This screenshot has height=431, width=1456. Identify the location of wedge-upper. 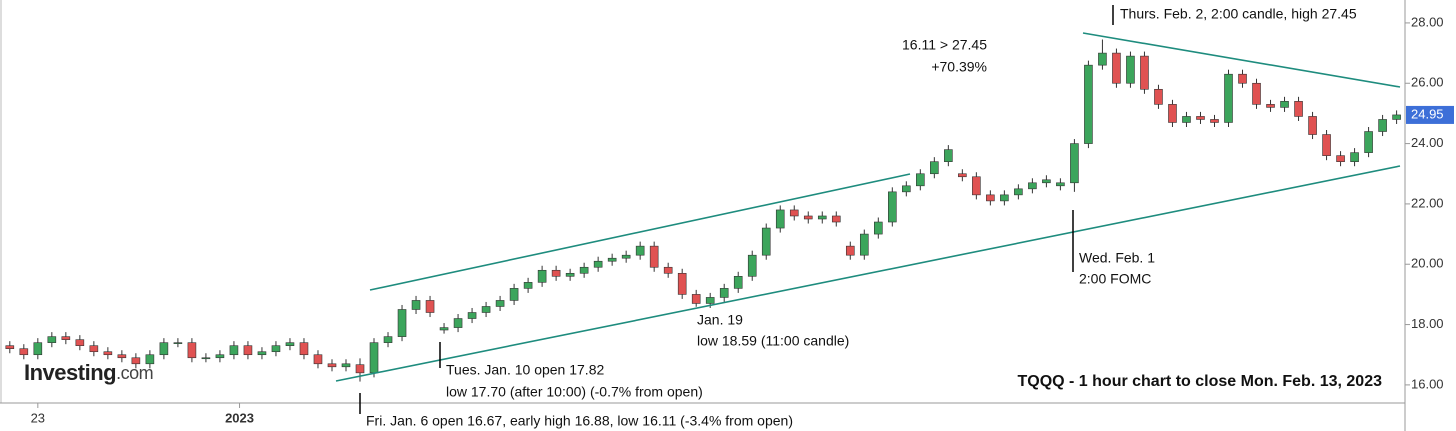
(1241, 60).